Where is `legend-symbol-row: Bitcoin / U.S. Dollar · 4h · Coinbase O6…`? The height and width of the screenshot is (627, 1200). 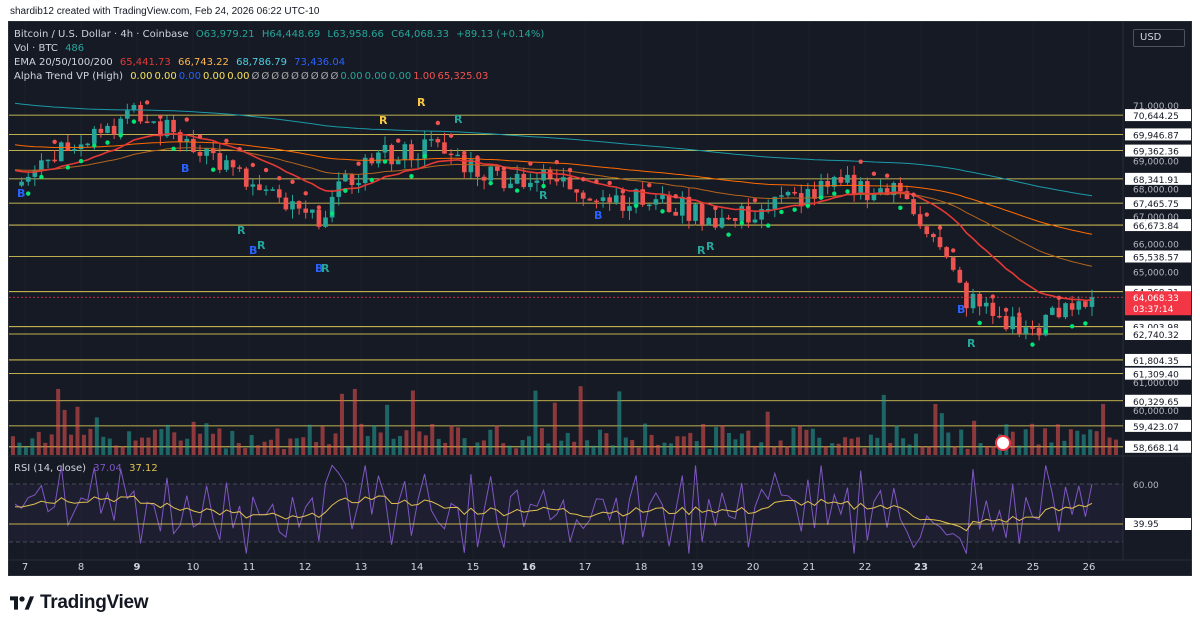
legend-symbol-row: Bitcoin / U.S. Dollar · 4h · Coinbase O6… is located at coordinates (281, 34).